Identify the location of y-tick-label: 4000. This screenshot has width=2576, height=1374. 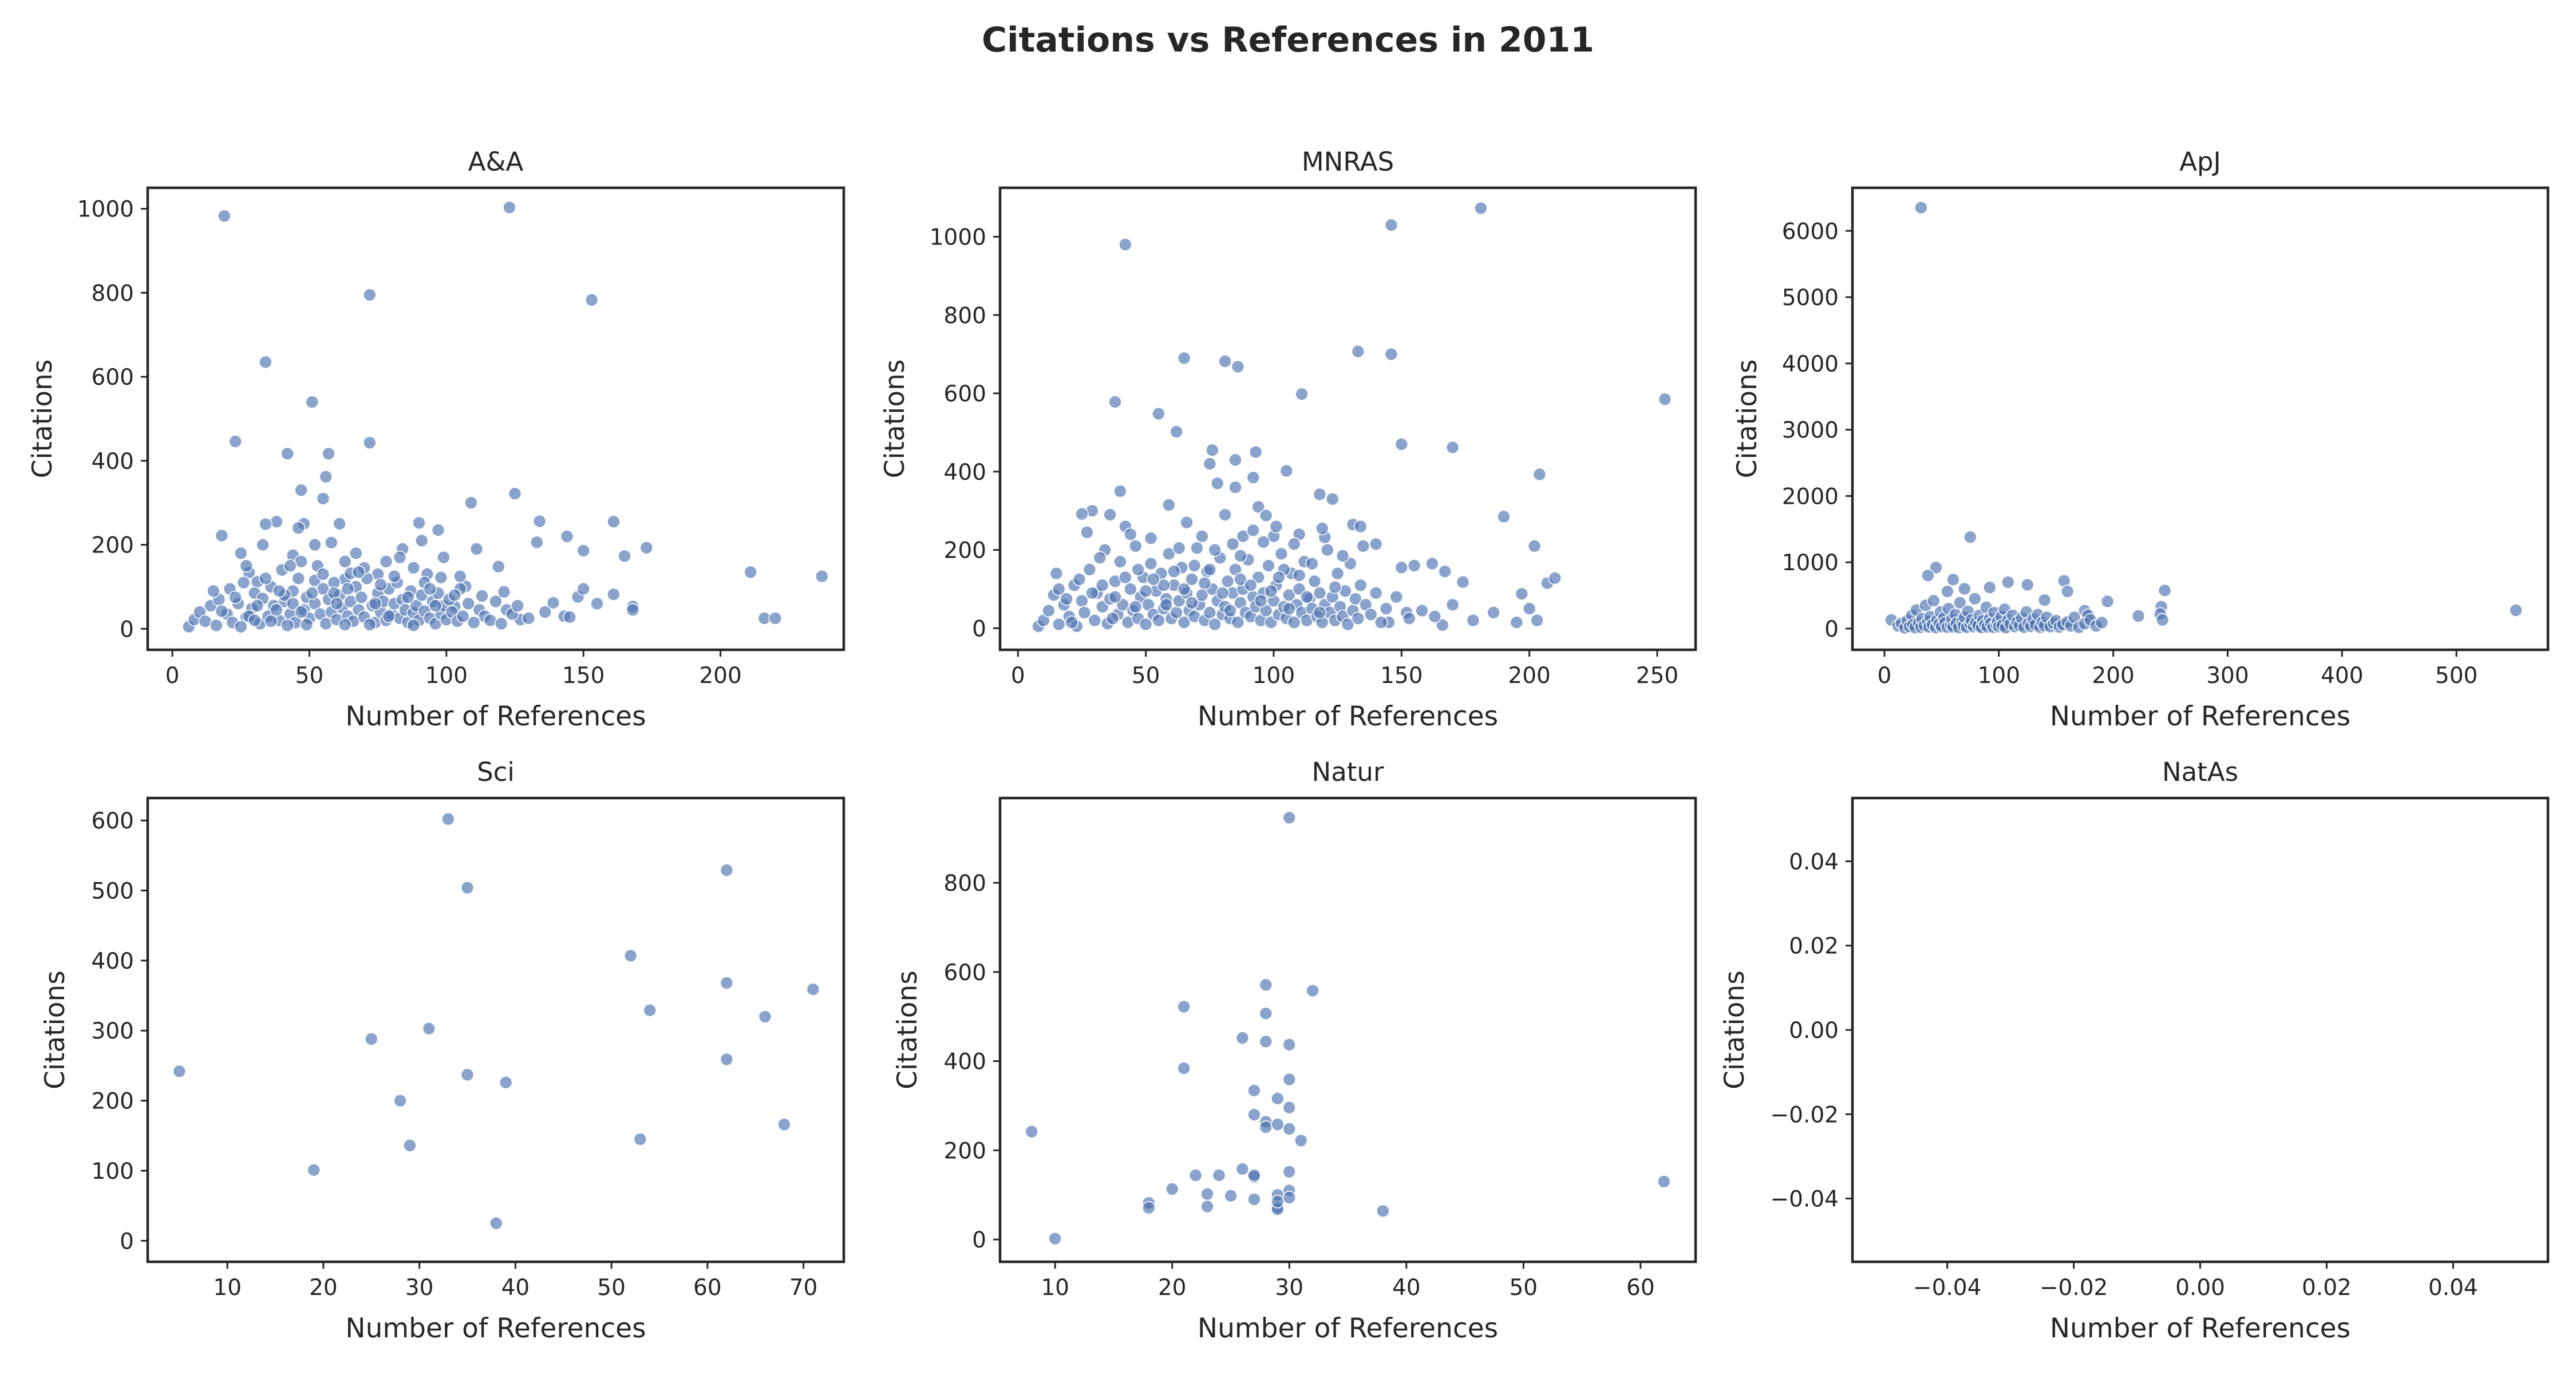
(1810, 364).